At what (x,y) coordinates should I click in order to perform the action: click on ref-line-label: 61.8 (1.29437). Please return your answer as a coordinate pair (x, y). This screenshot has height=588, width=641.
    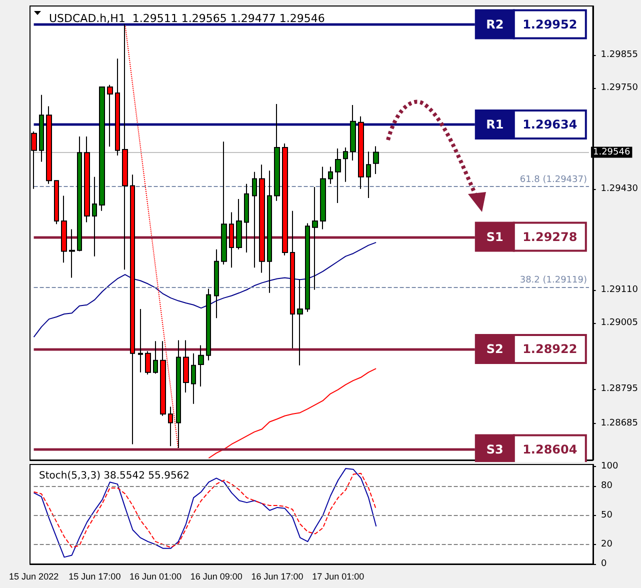
    Looking at the image, I should click on (553, 180).